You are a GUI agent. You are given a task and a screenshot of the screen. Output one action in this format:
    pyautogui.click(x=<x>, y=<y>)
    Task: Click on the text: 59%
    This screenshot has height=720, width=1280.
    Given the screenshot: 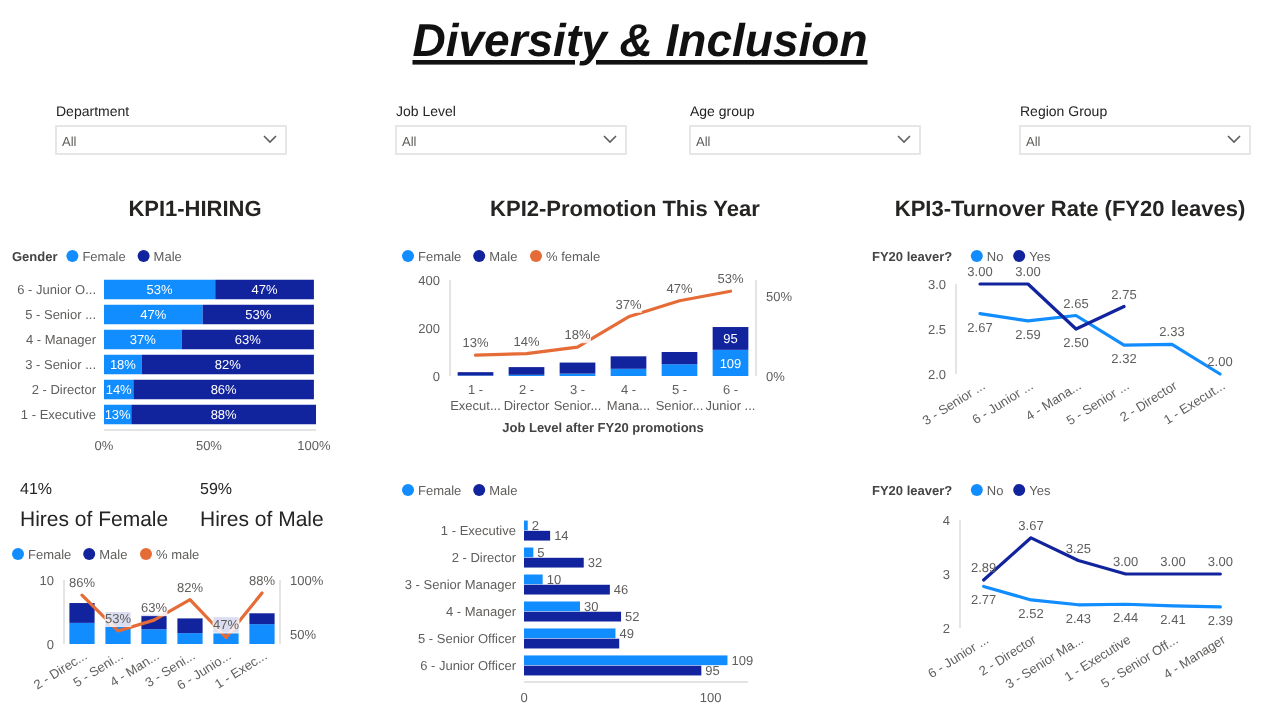 What is the action you would take?
    pyautogui.click(x=216, y=489)
    